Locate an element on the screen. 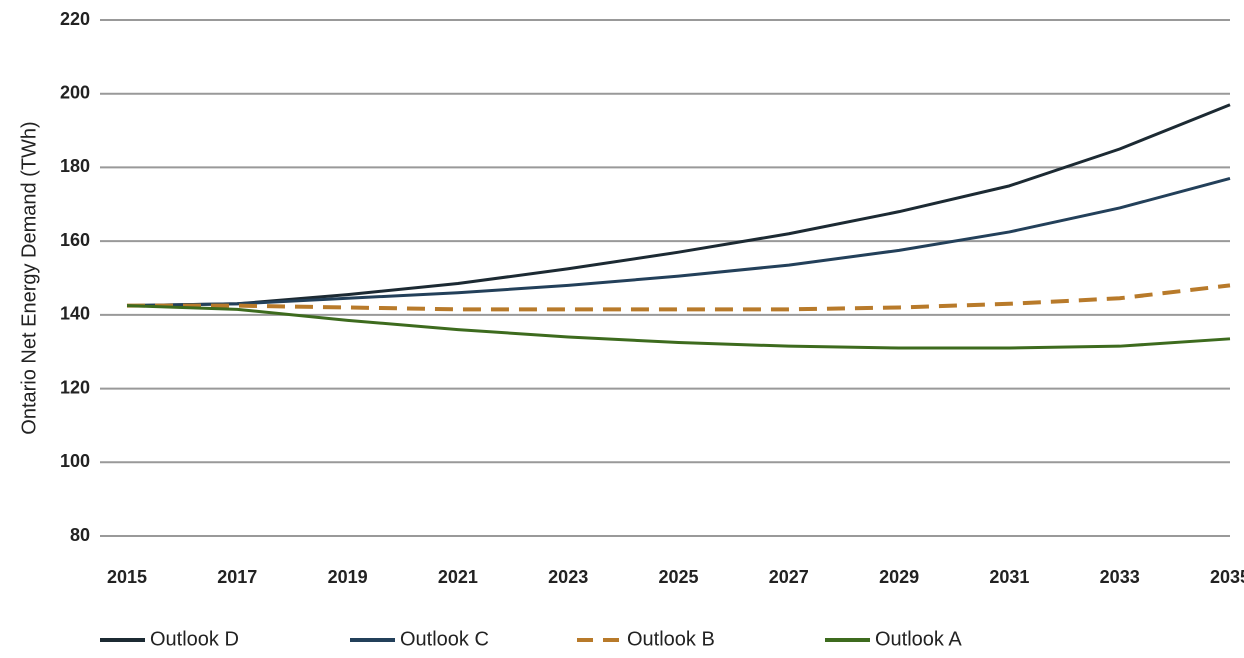 The width and height of the screenshot is (1244, 658). y-tick-label: 200 is located at coordinates (75, 92).